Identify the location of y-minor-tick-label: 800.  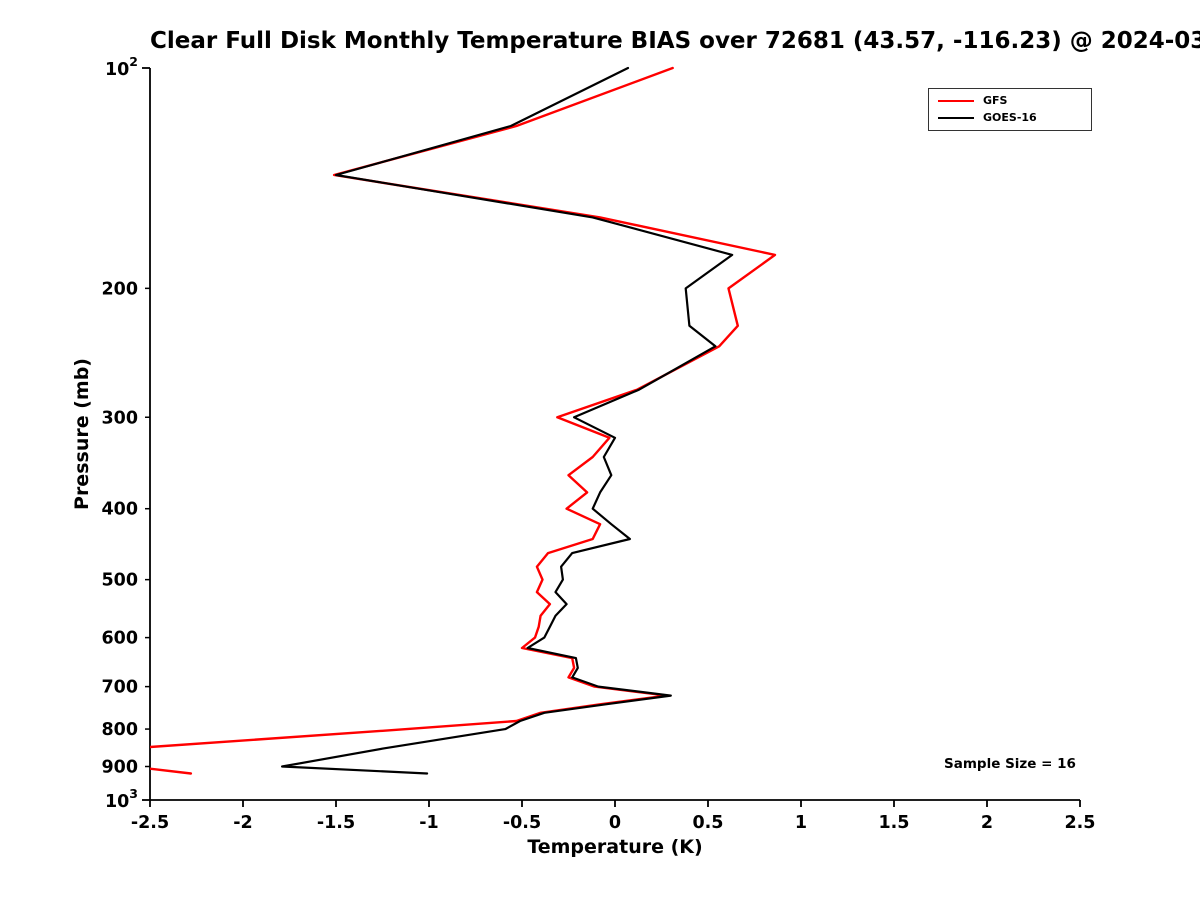
(119, 730).